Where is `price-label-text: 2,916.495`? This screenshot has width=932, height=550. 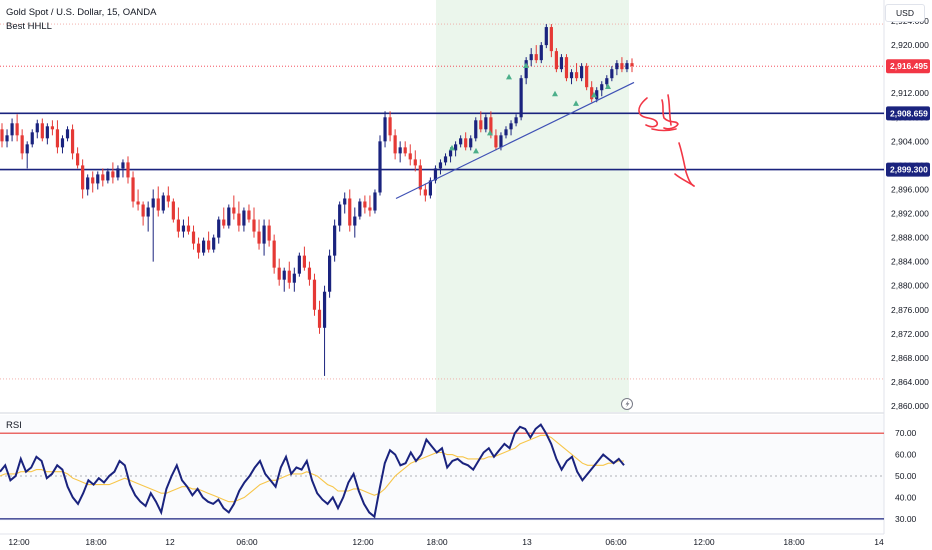 price-label-text: 2,916.495 is located at coordinates (909, 66).